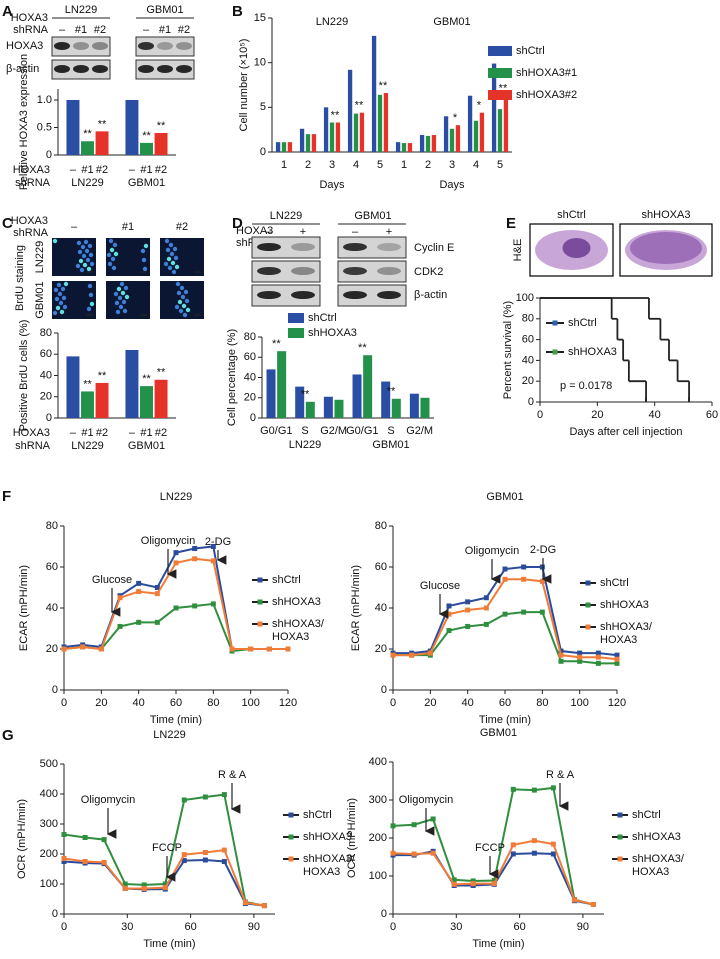 The height and width of the screenshot is (959, 720). Describe the element at coordinates (625, 432) in the screenshot. I see `x-axis-label: Days after cell injection` at that location.